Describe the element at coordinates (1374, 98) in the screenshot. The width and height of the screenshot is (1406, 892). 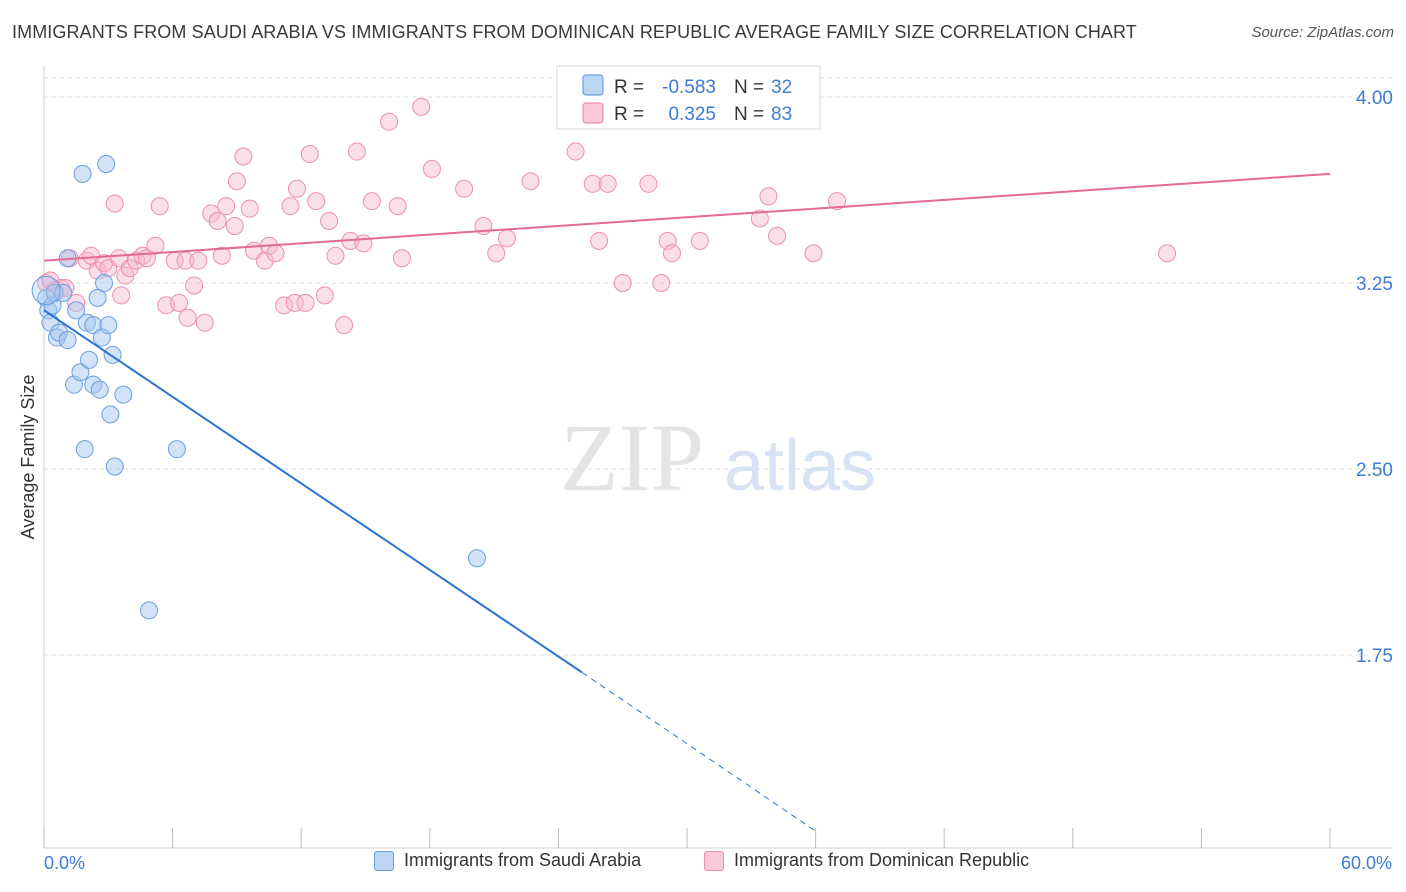
I see `y-tick-label: 4.00` at that location.